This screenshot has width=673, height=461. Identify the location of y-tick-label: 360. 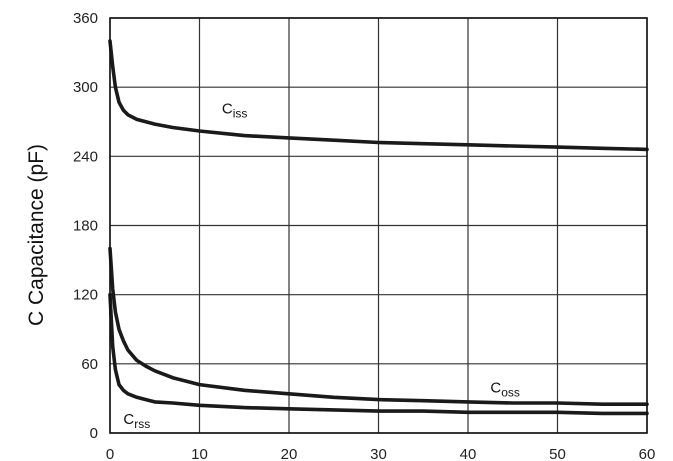
(85, 18).